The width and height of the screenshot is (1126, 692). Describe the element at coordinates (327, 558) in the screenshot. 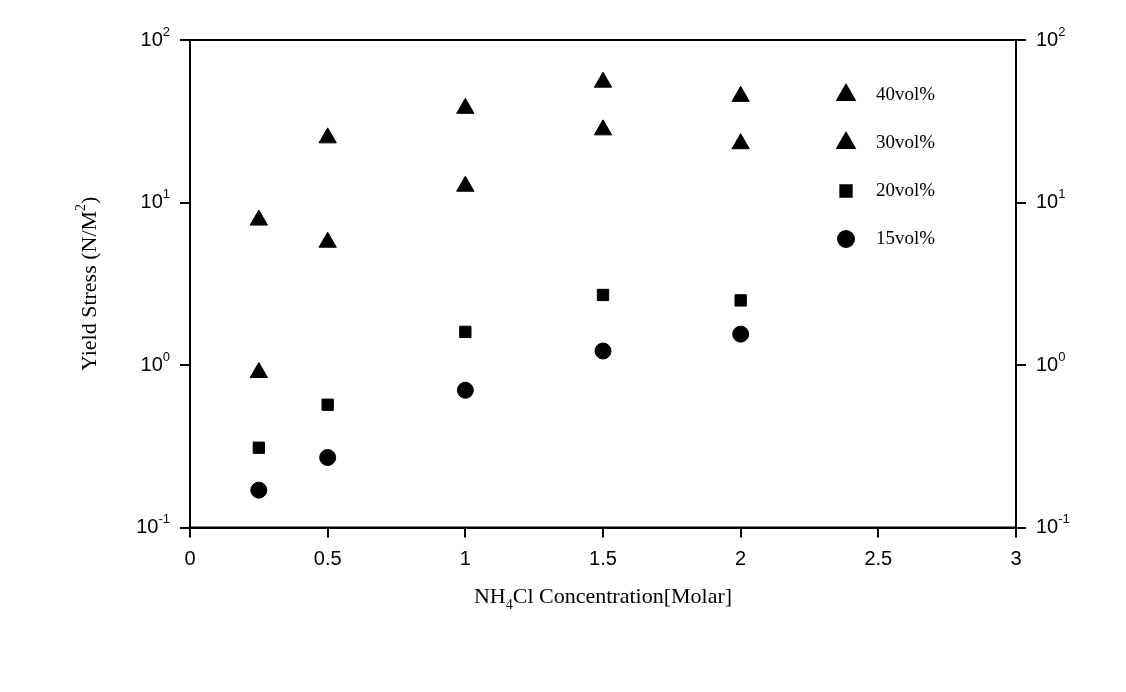

I see `x-tick-label: 0.5` at that location.